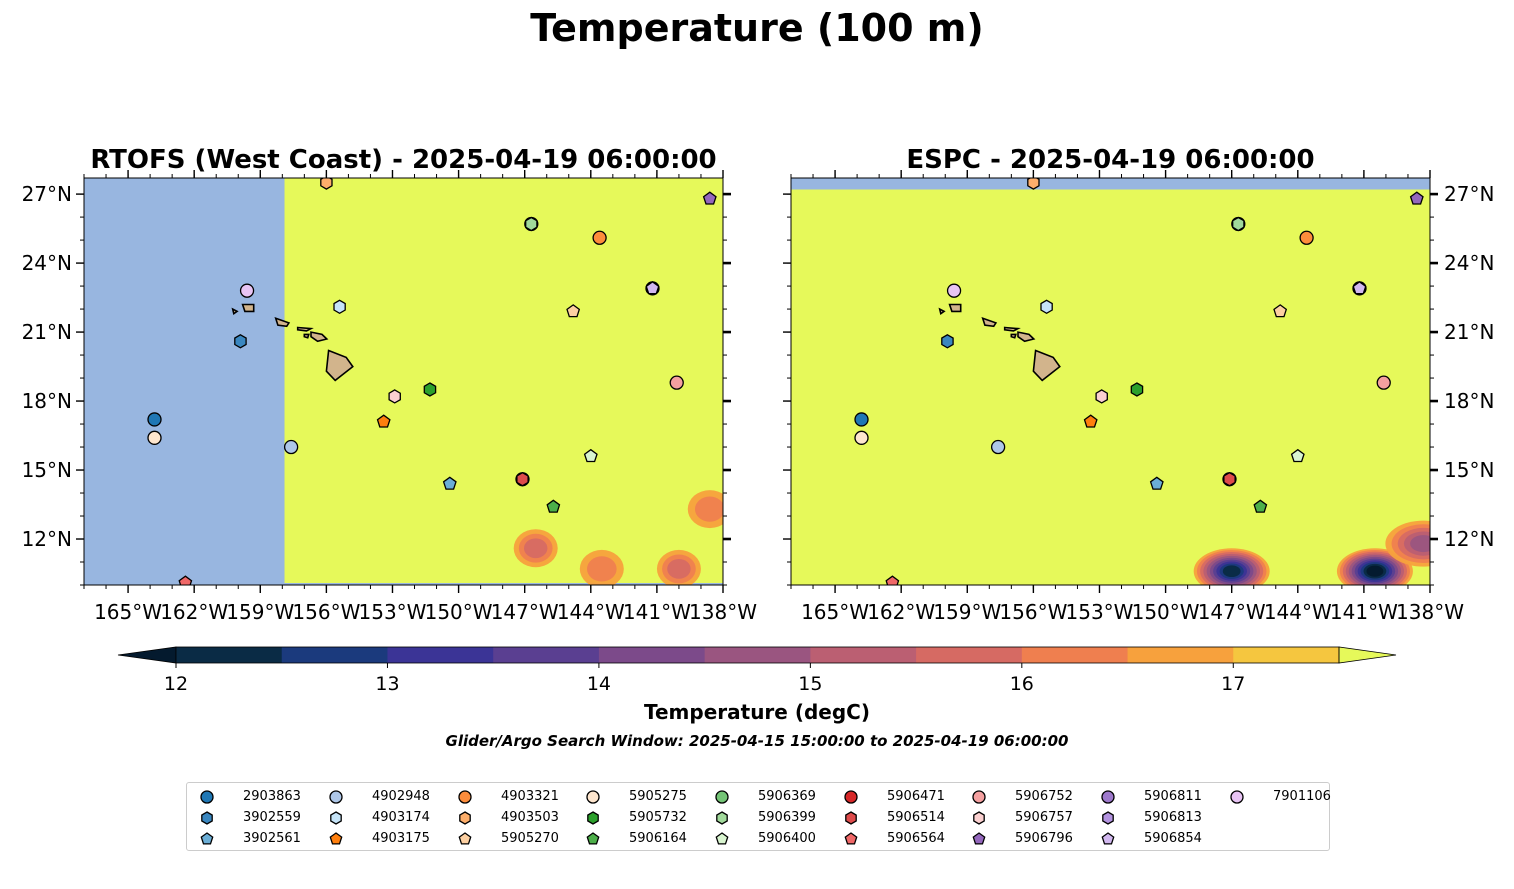  Describe the element at coordinates (272, 838) in the screenshot. I see `legend-label: 3902561` at that location.